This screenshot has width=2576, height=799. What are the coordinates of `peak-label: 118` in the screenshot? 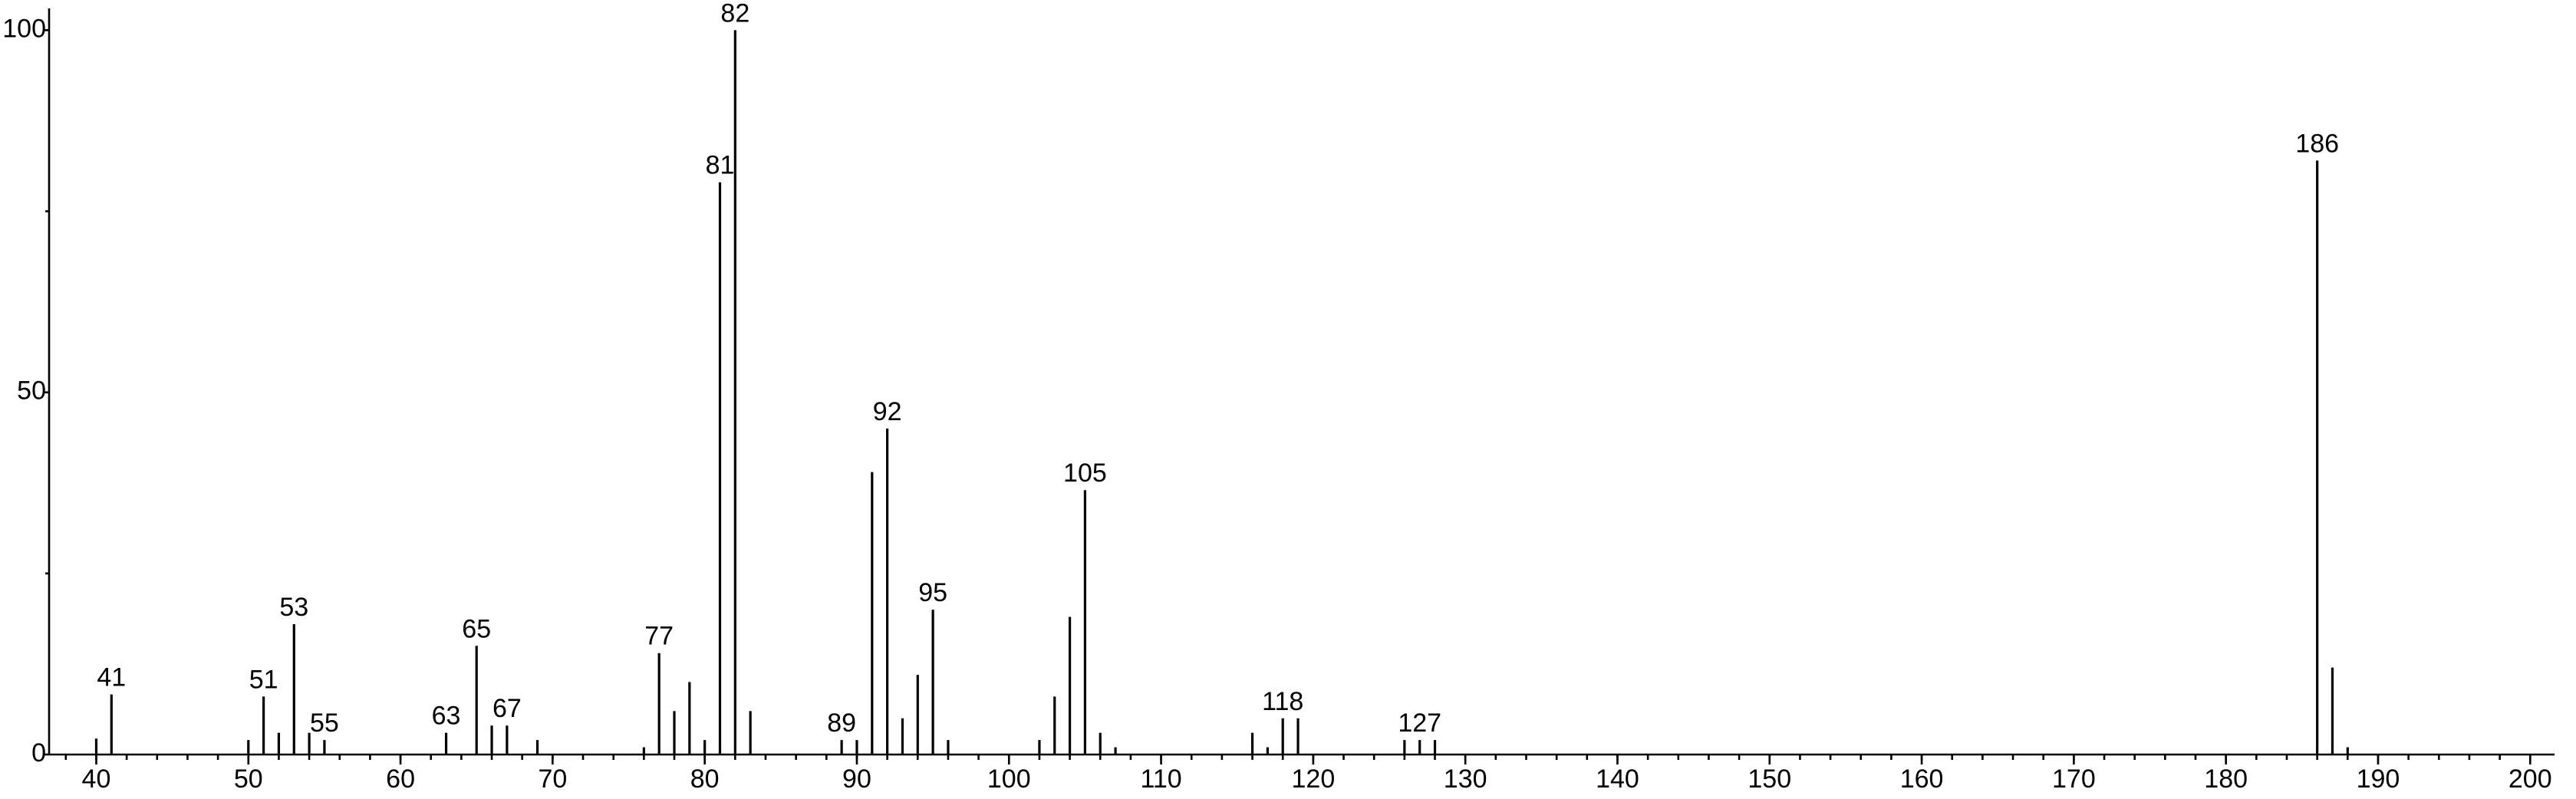 It's located at (1282, 701).